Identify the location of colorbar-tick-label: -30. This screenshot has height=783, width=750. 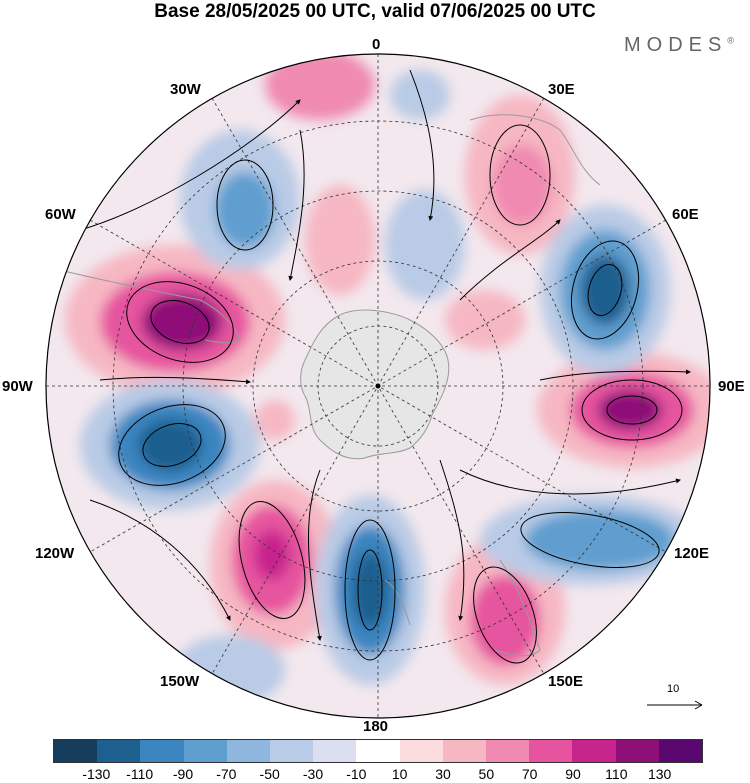
(313, 774).